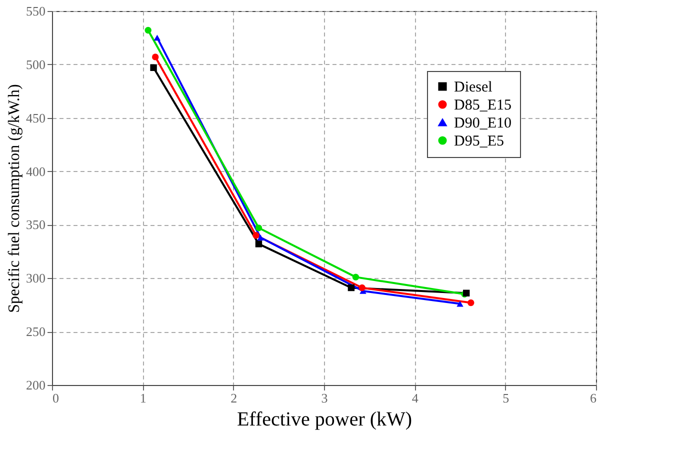 The height and width of the screenshot is (459, 673). Describe the element at coordinates (14, 198) in the screenshot. I see `y-axis-title: Specific fuel consumption (g/kW.h)` at that location.